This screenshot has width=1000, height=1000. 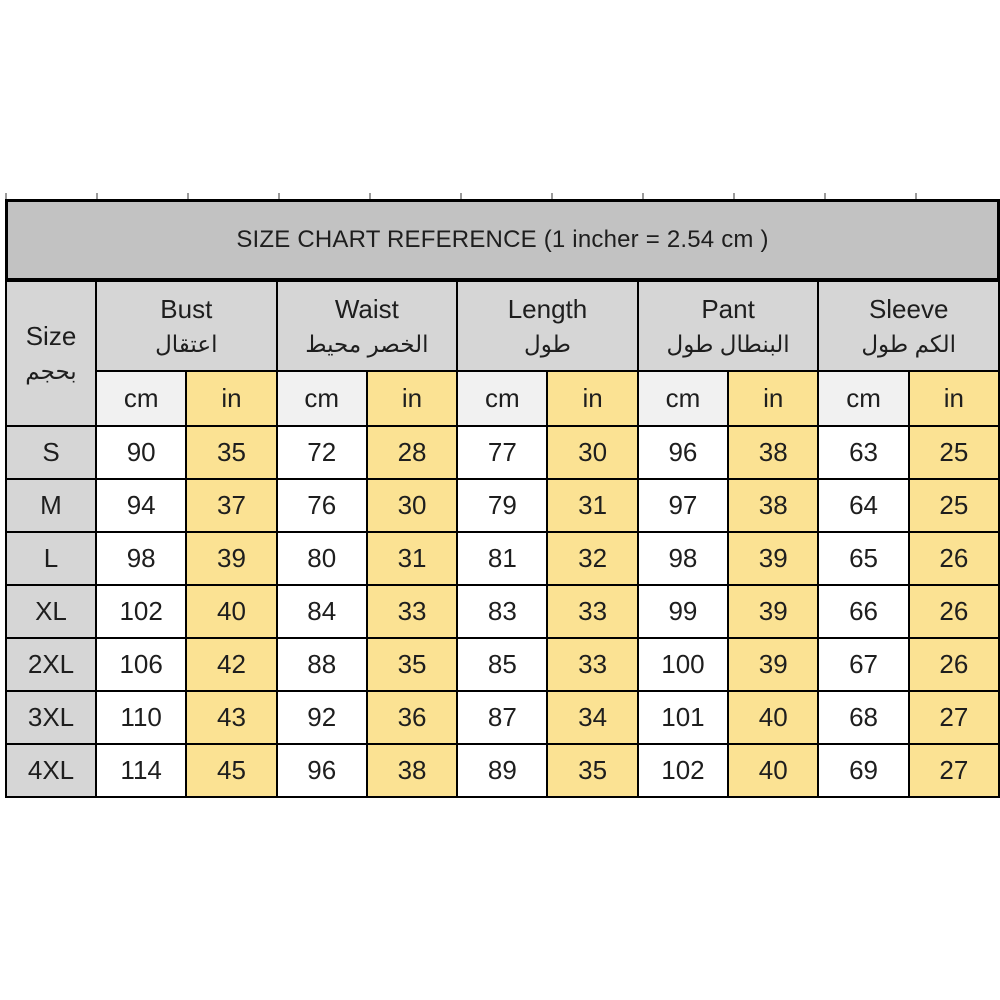 What do you see at coordinates (547, 308) in the screenshot?
I see `group-header-en: Length` at bounding box center [547, 308].